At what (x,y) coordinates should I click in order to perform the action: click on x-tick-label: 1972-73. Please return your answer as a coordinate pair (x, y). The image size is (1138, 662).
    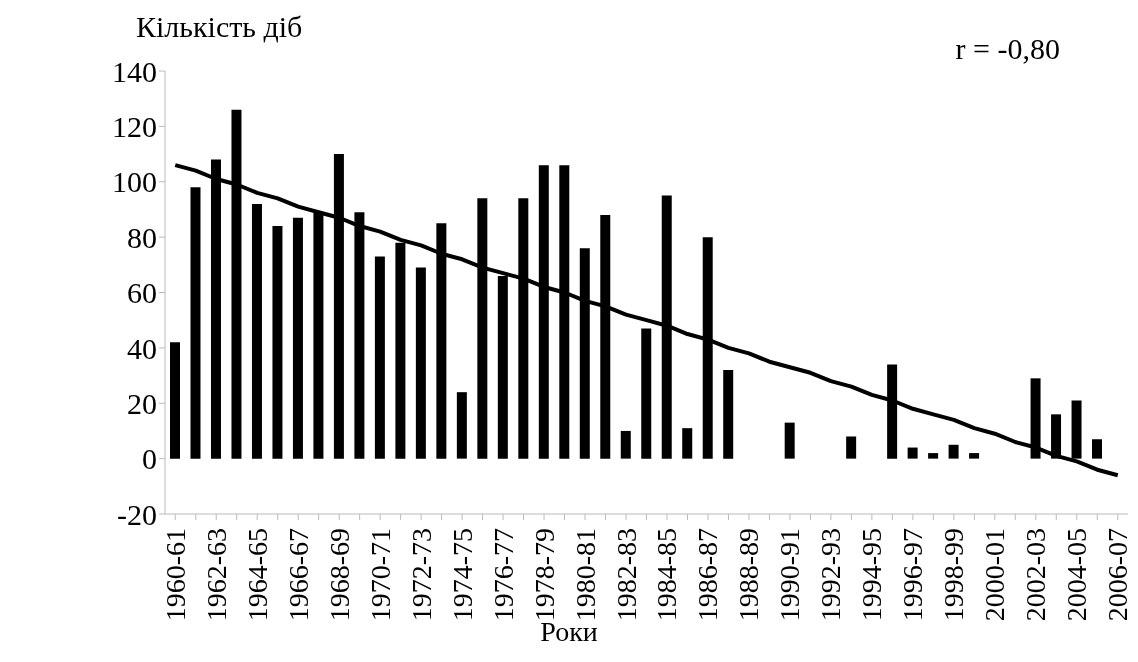
    Looking at the image, I should click on (421, 575).